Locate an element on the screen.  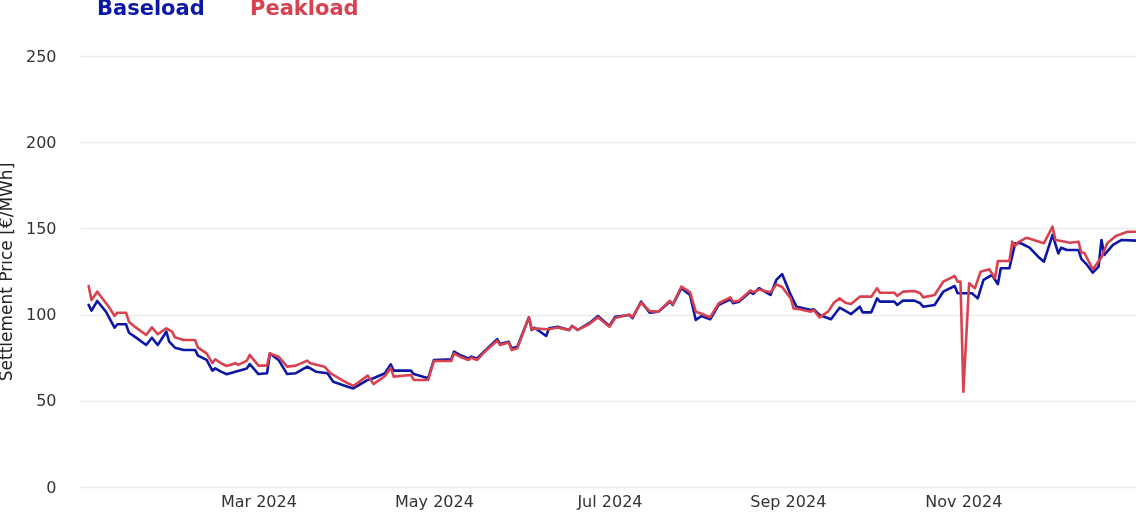
y-tick-label: 0 is located at coordinates (51, 487).